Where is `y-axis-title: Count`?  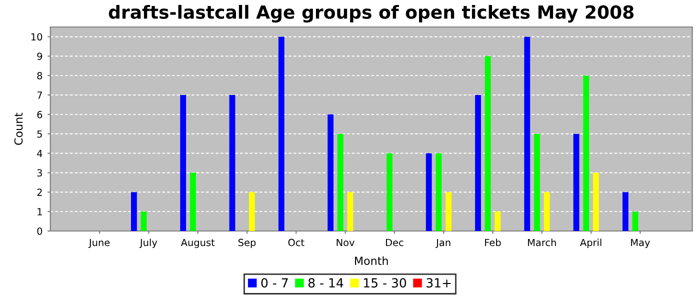
y-axis-title: Count is located at coordinates (18, 128).